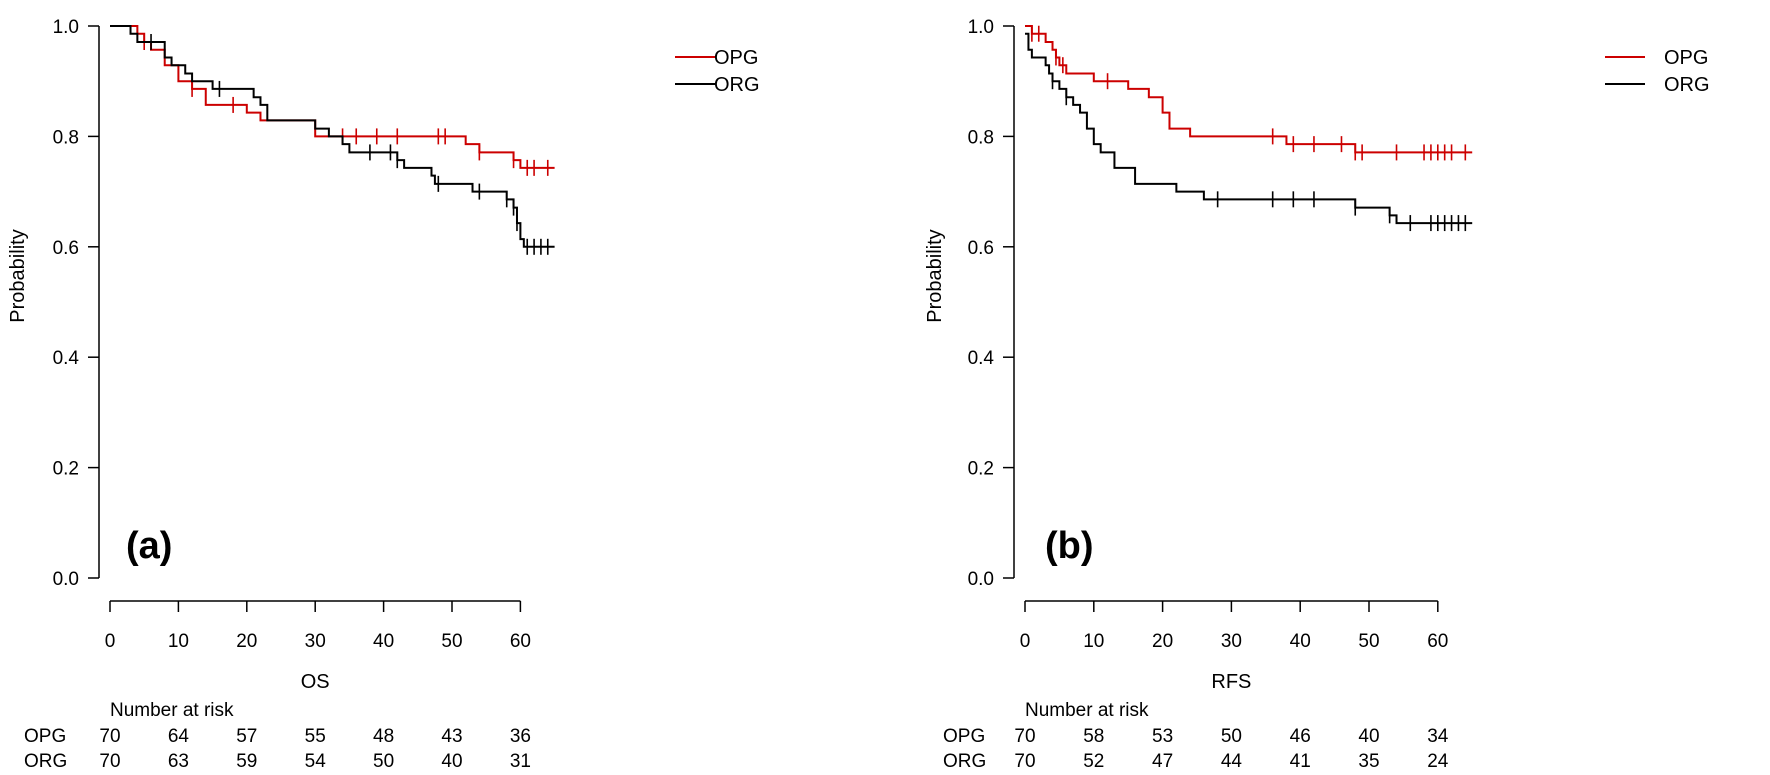 The height and width of the screenshot is (775, 1770). I want to click on risk-count: 58, so click(1093, 736).